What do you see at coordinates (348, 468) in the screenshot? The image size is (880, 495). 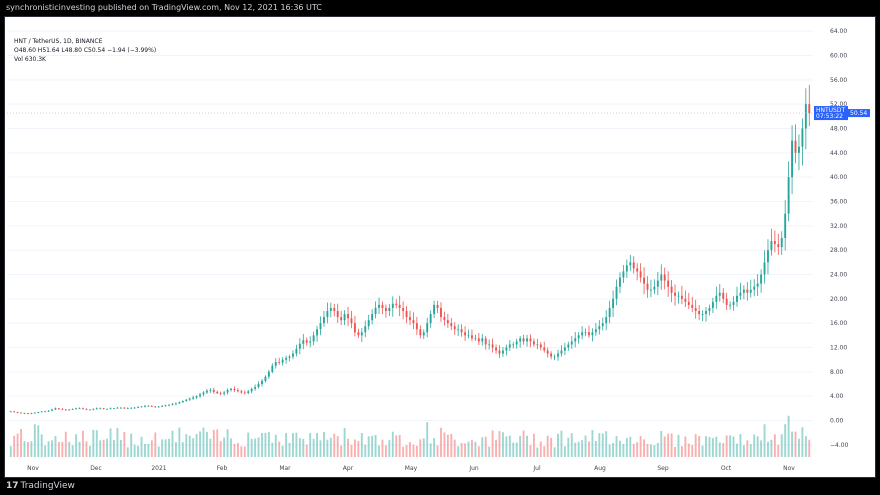 I see `x-tick-label: Apr` at bounding box center [348, 468].